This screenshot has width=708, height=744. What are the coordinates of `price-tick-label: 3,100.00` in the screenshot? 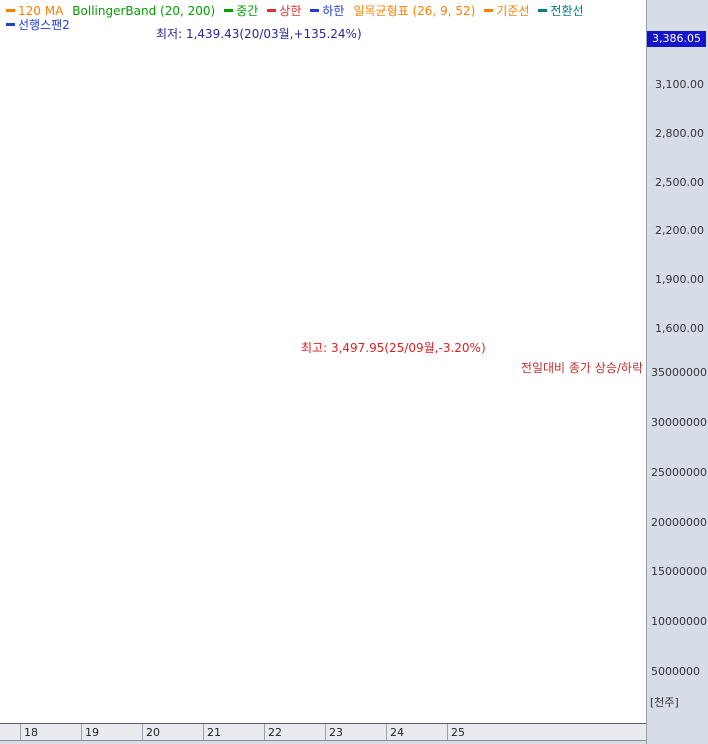 It's located at (679, 84).